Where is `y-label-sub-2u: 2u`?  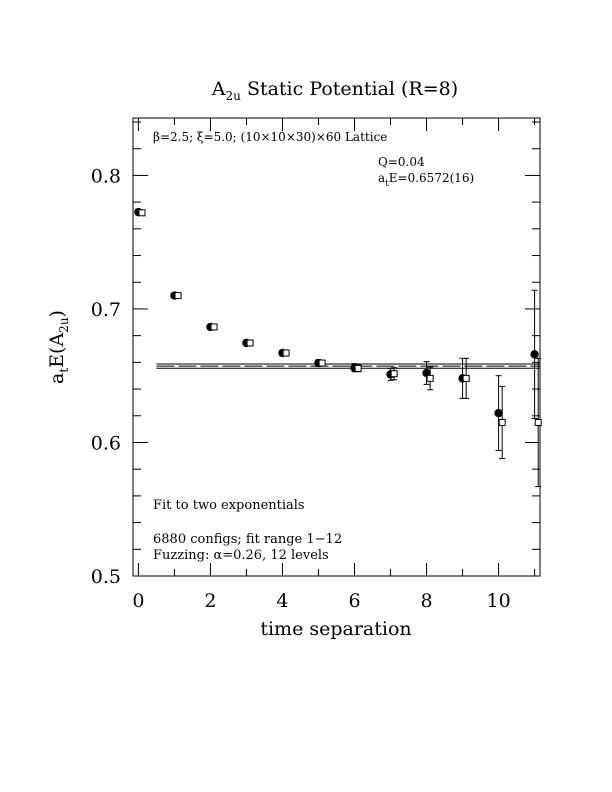 y-label-sub-2u: 2u is located at coordinates (64, 325).